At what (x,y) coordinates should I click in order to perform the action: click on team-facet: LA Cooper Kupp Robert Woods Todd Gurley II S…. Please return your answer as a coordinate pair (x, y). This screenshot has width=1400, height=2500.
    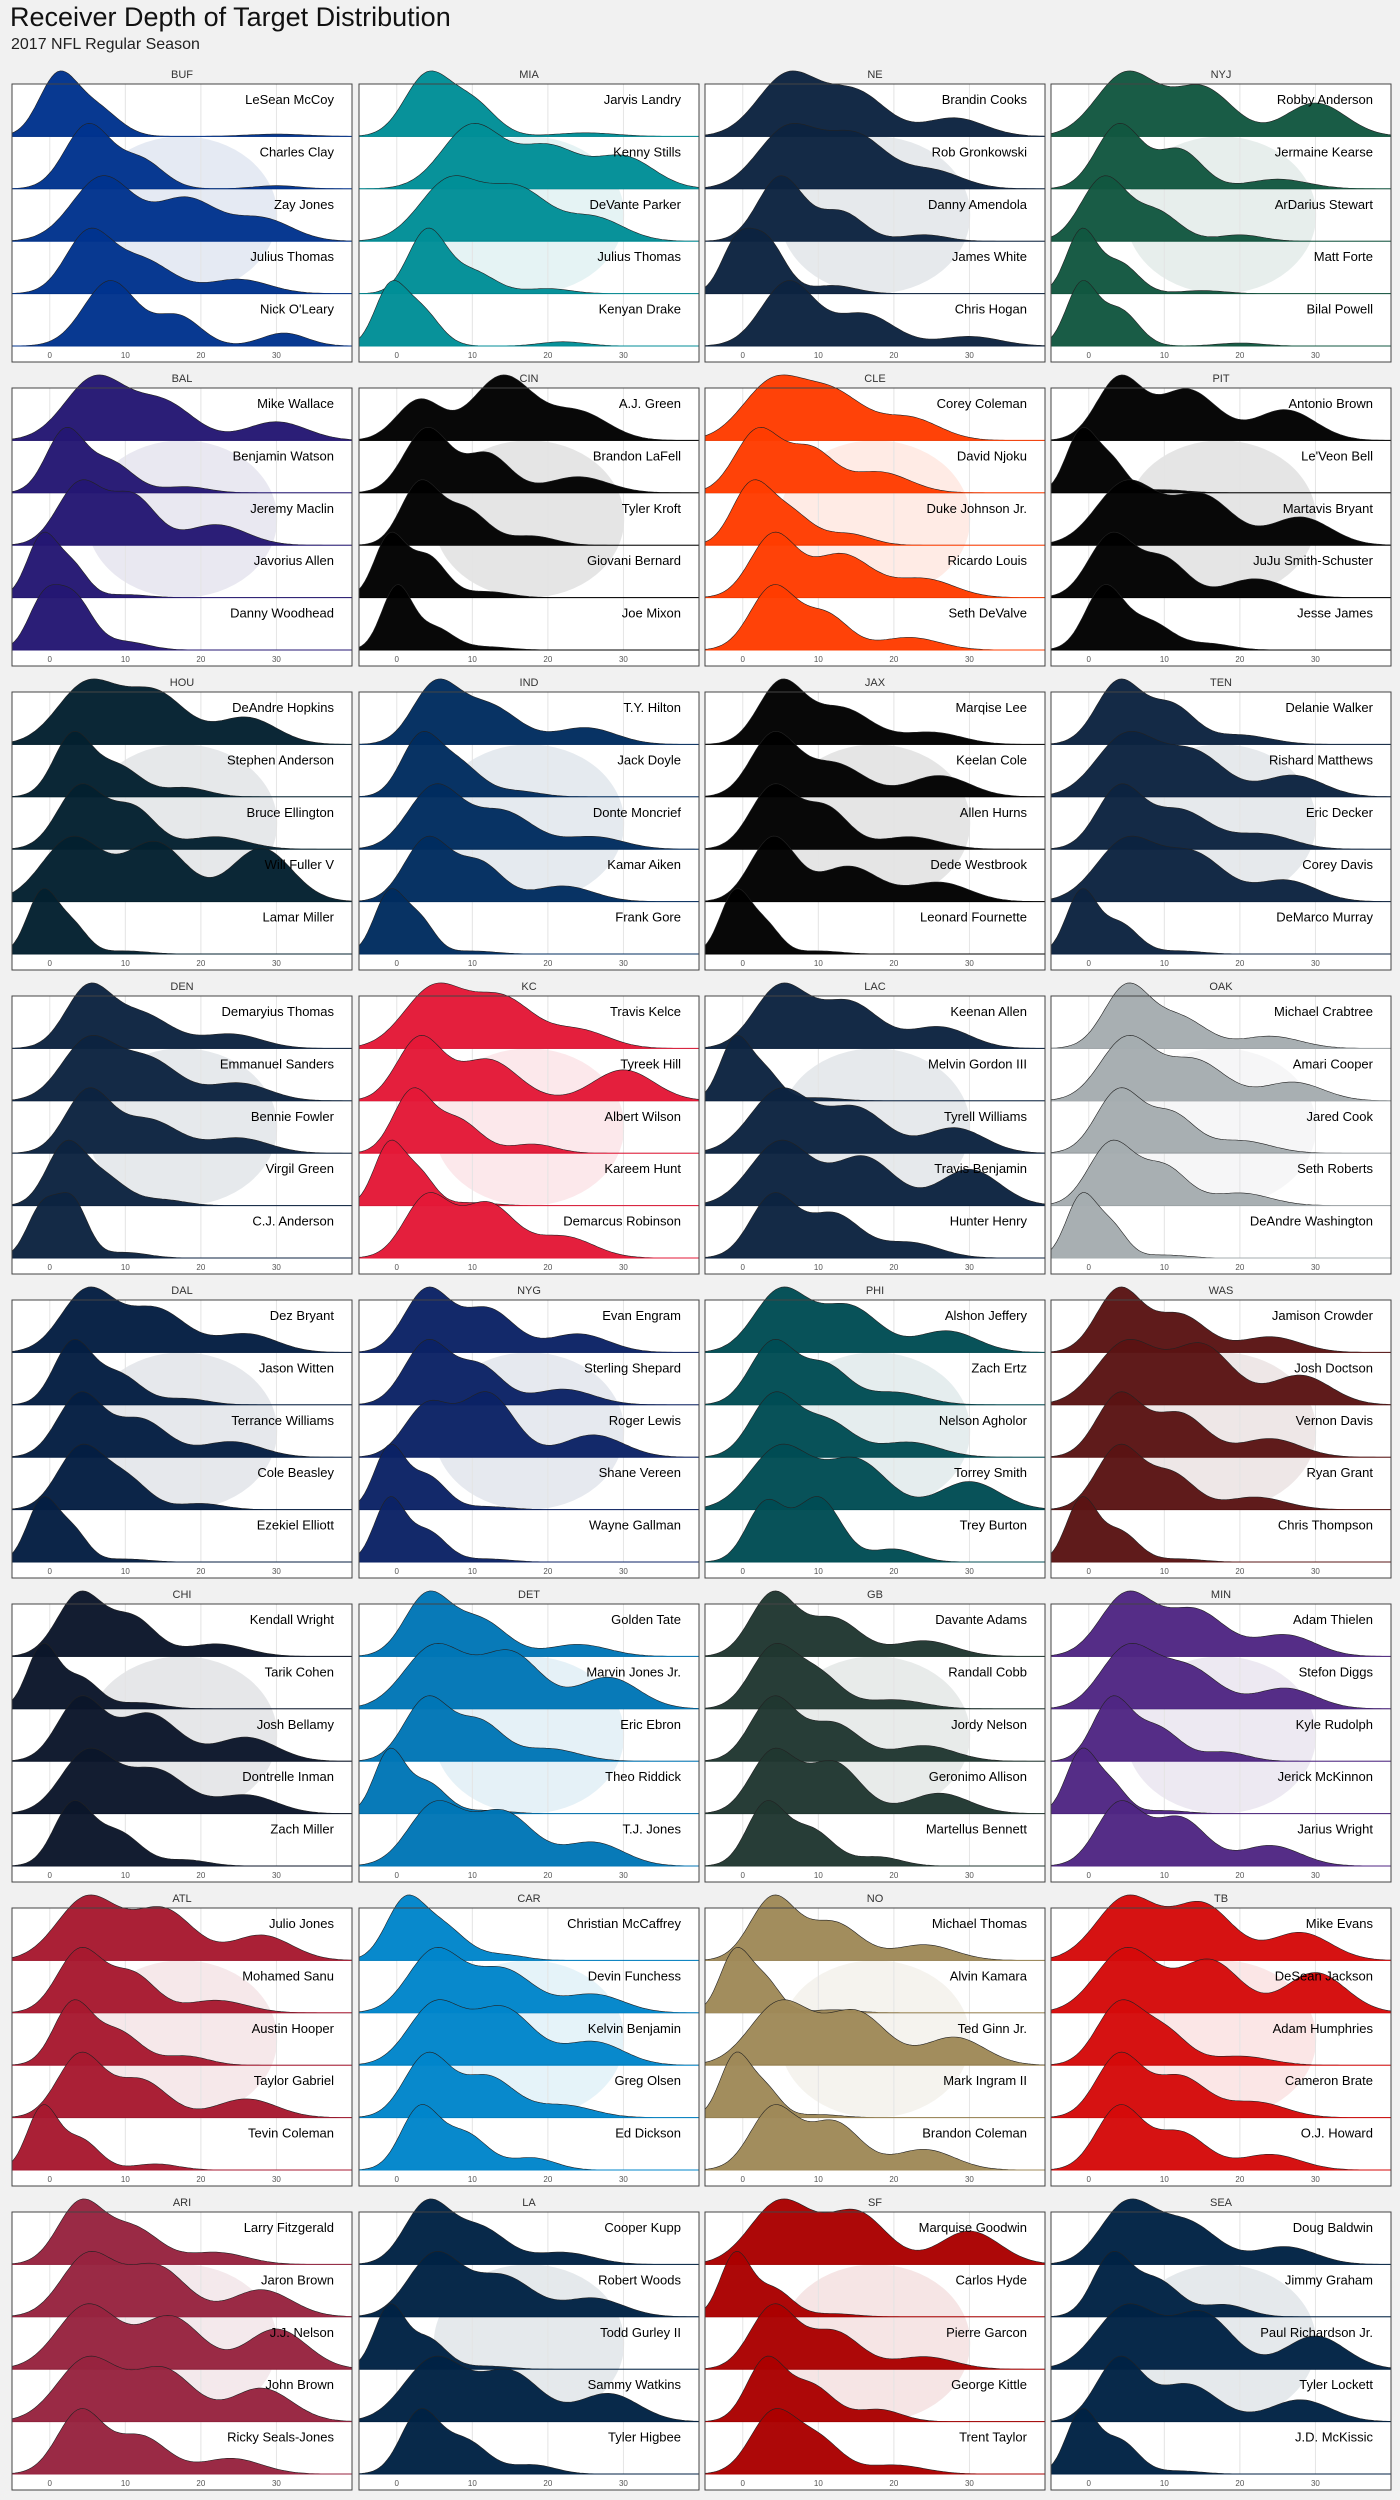
    Looking at the image, I should click on (529, 2344).